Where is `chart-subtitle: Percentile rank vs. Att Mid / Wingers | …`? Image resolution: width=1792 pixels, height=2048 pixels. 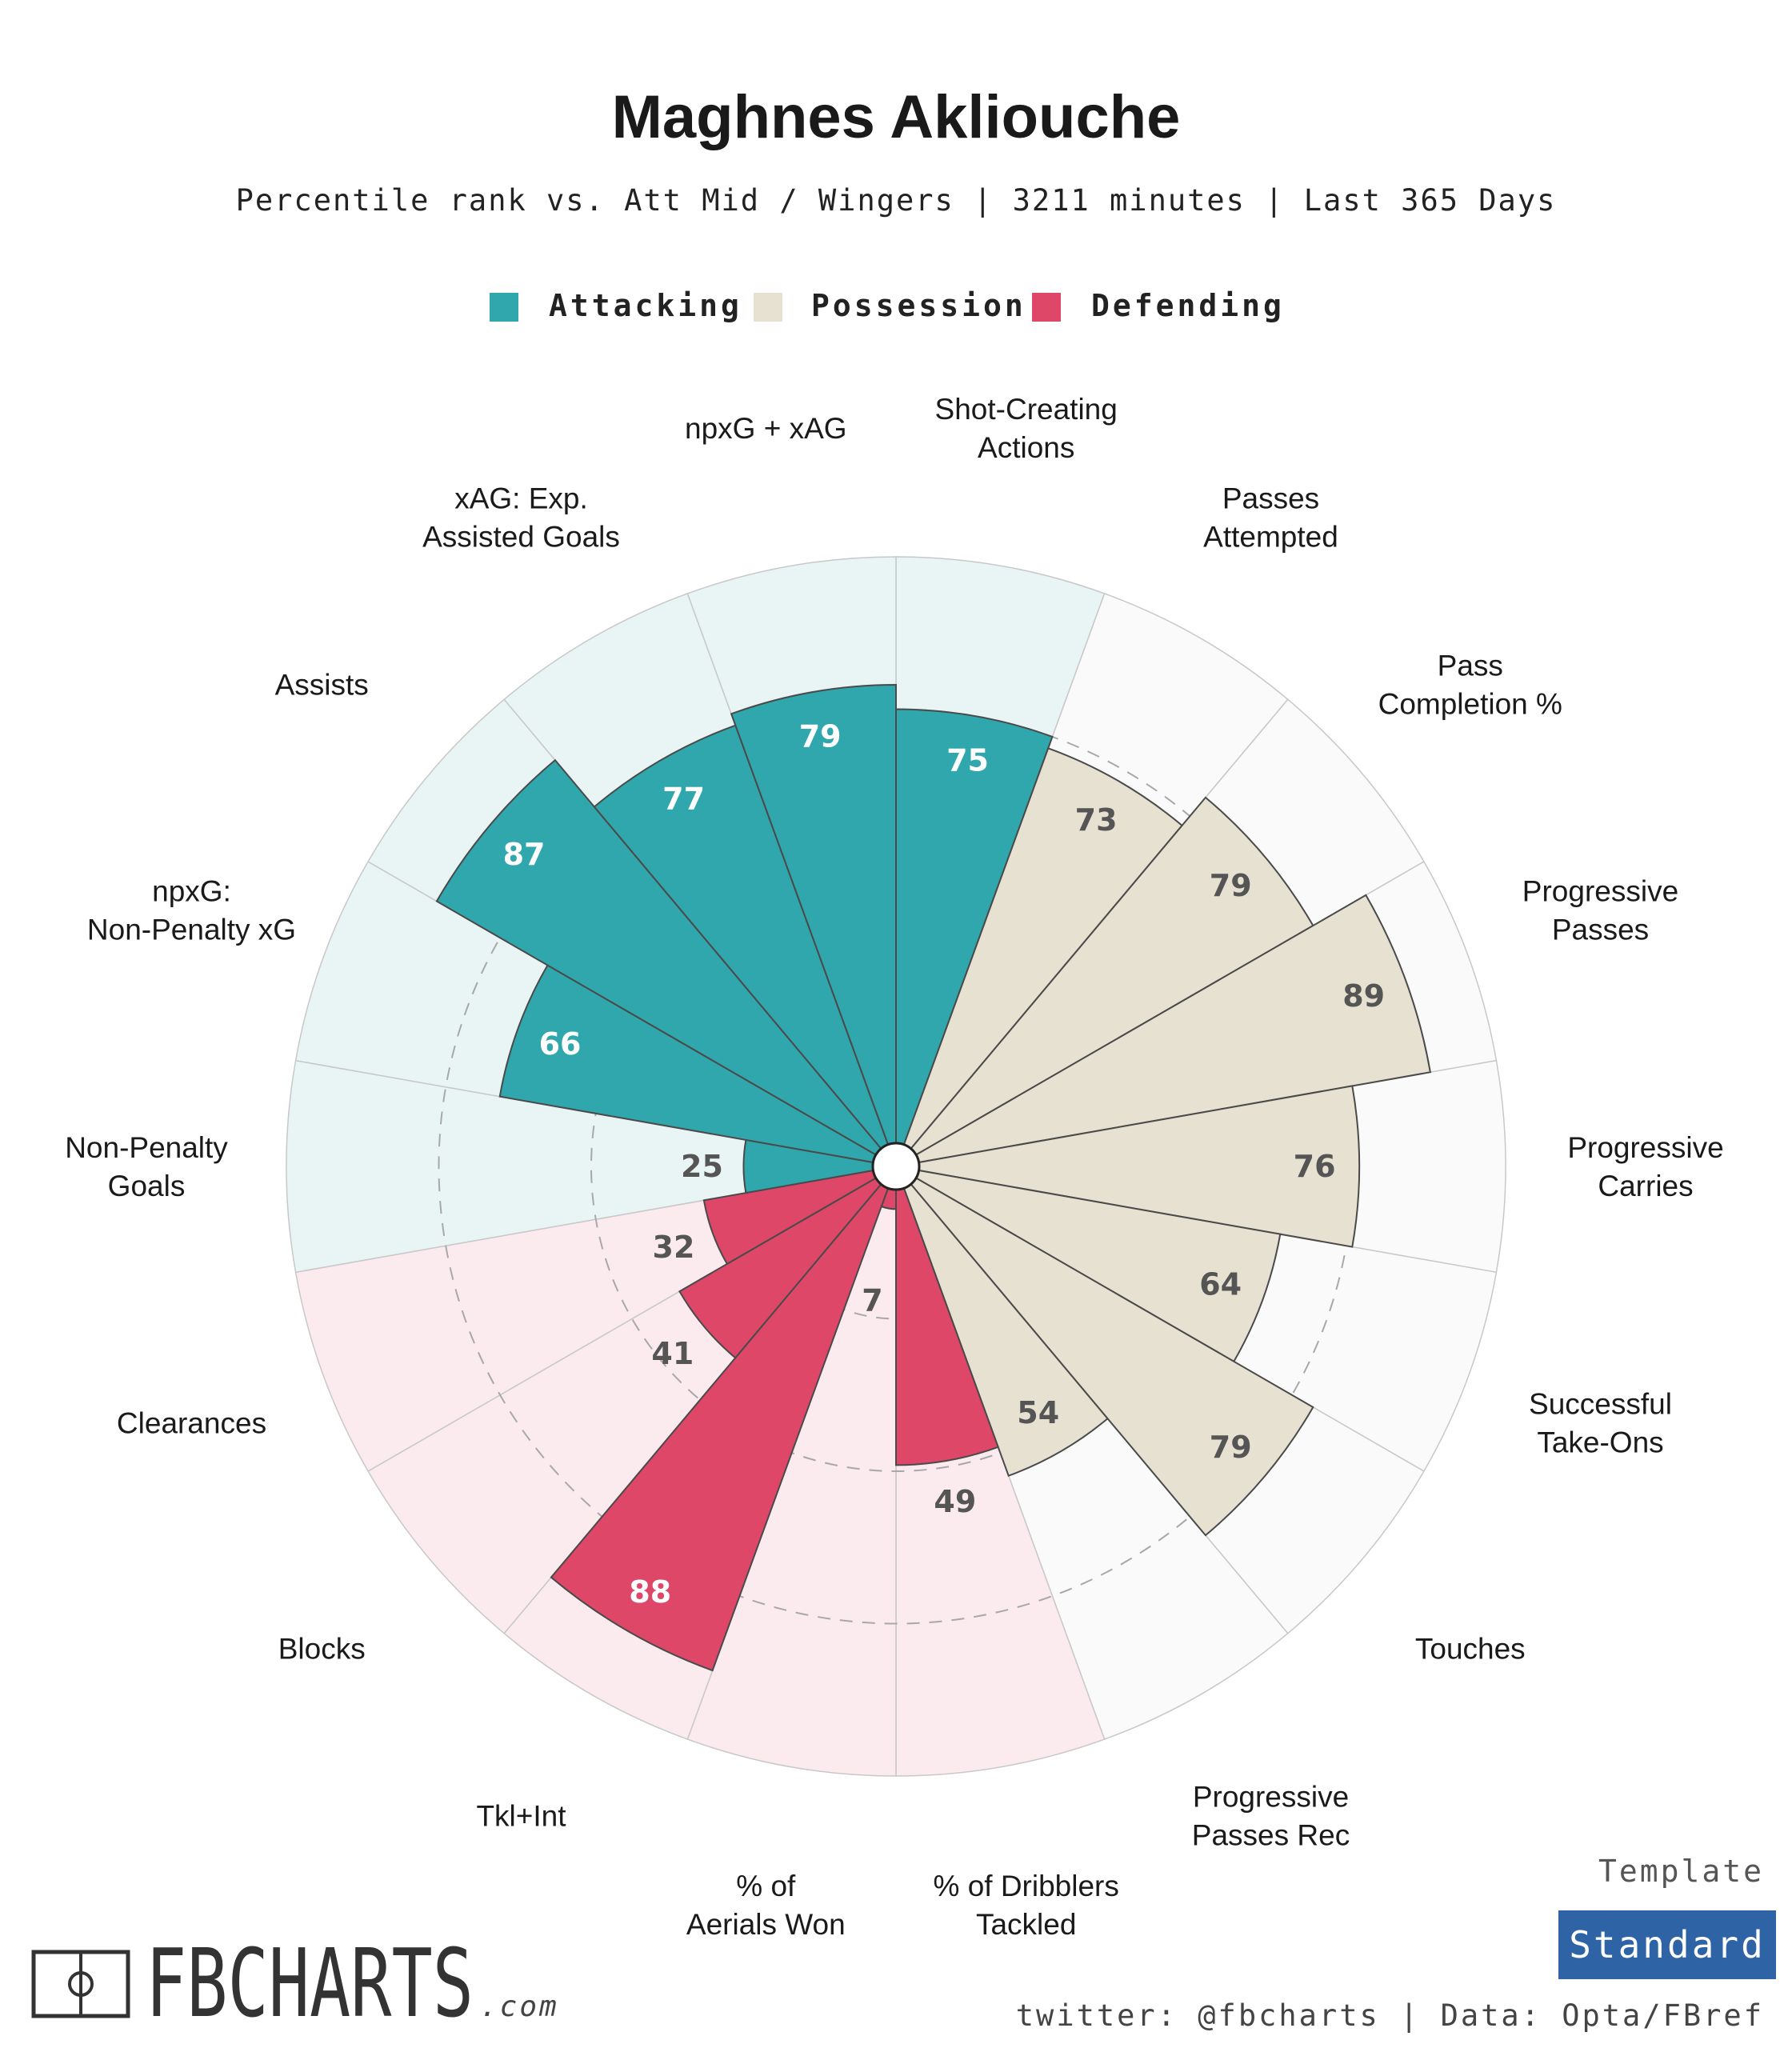
chart-subtitle: Percentile rank vs. Att Mid / Wingers | … is located at coordinates (896, 200).